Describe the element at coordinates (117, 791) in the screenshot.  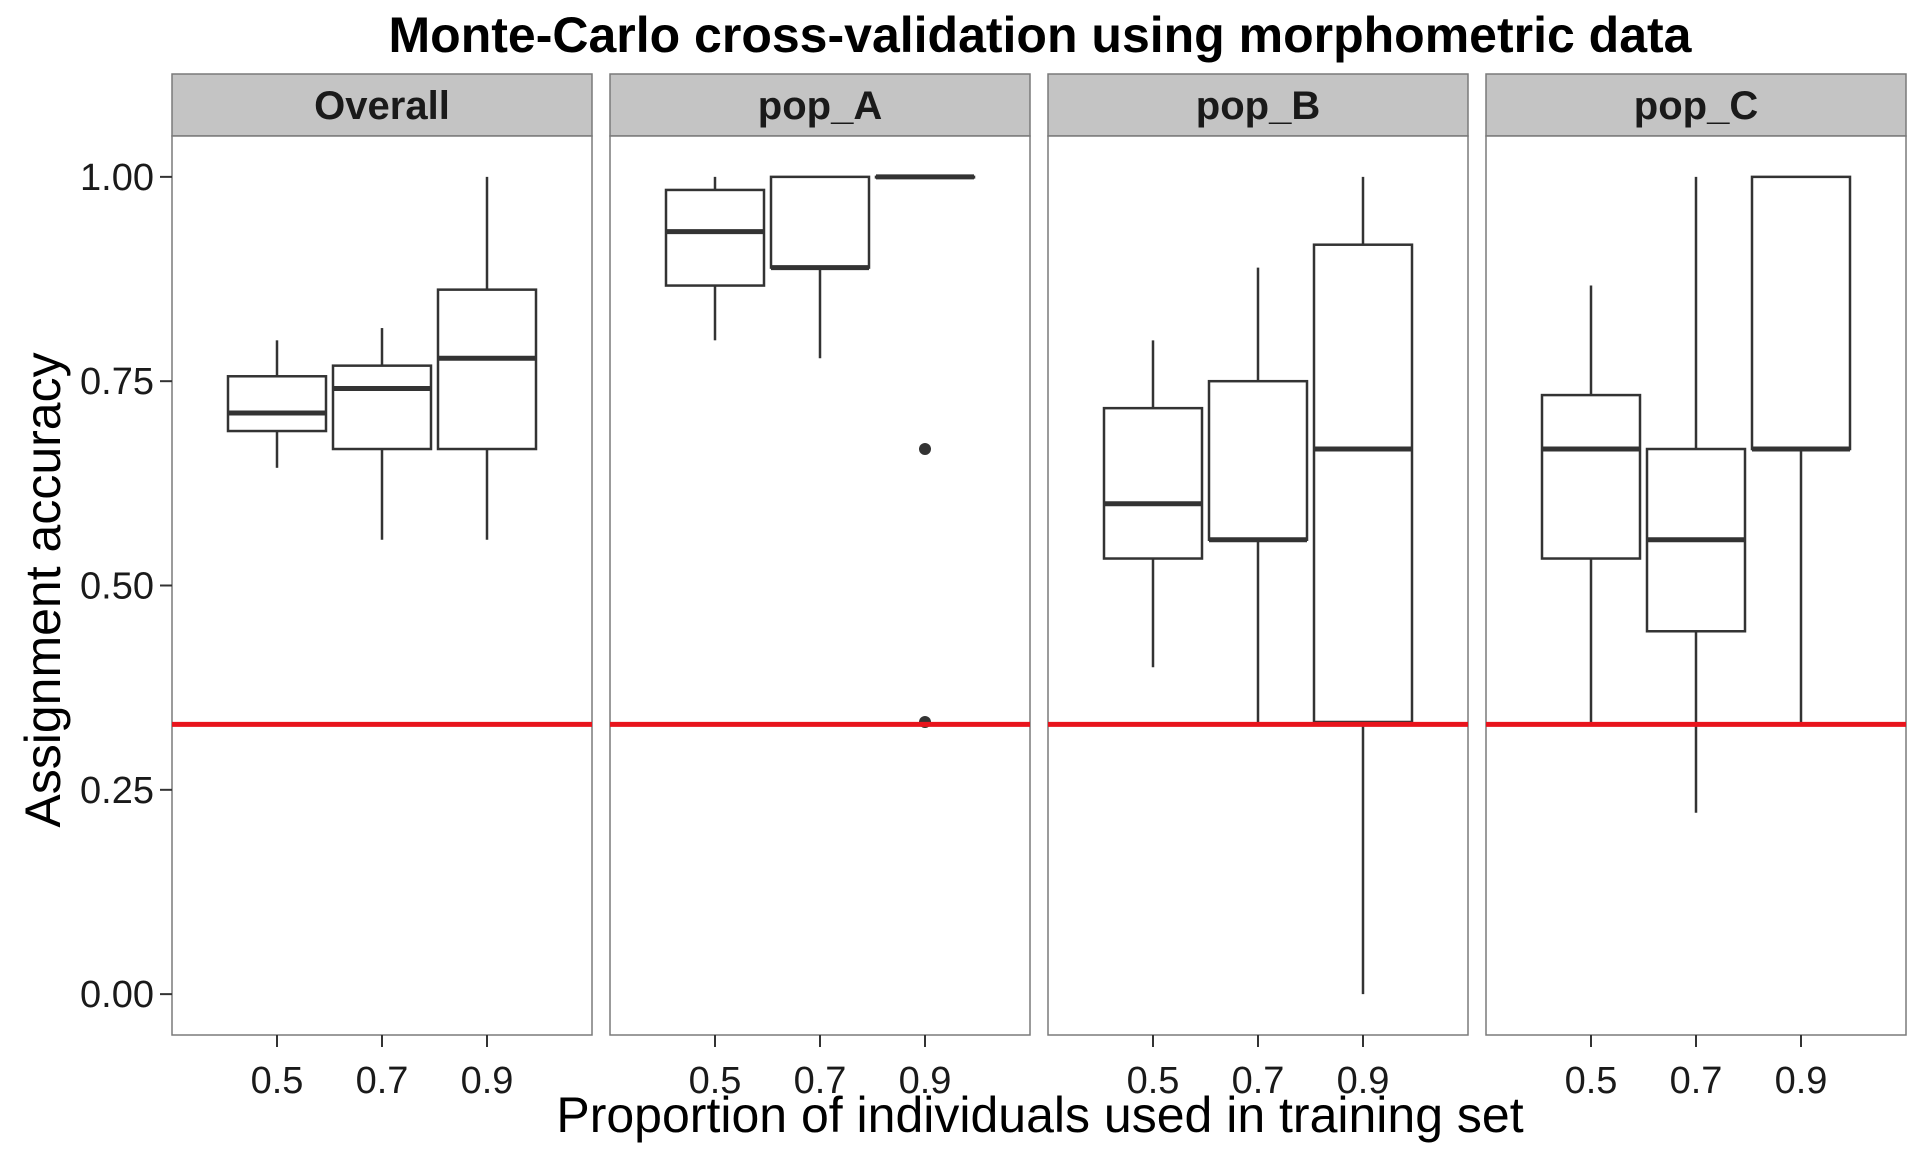
I see `y-tick-label: 0.25` at that location.